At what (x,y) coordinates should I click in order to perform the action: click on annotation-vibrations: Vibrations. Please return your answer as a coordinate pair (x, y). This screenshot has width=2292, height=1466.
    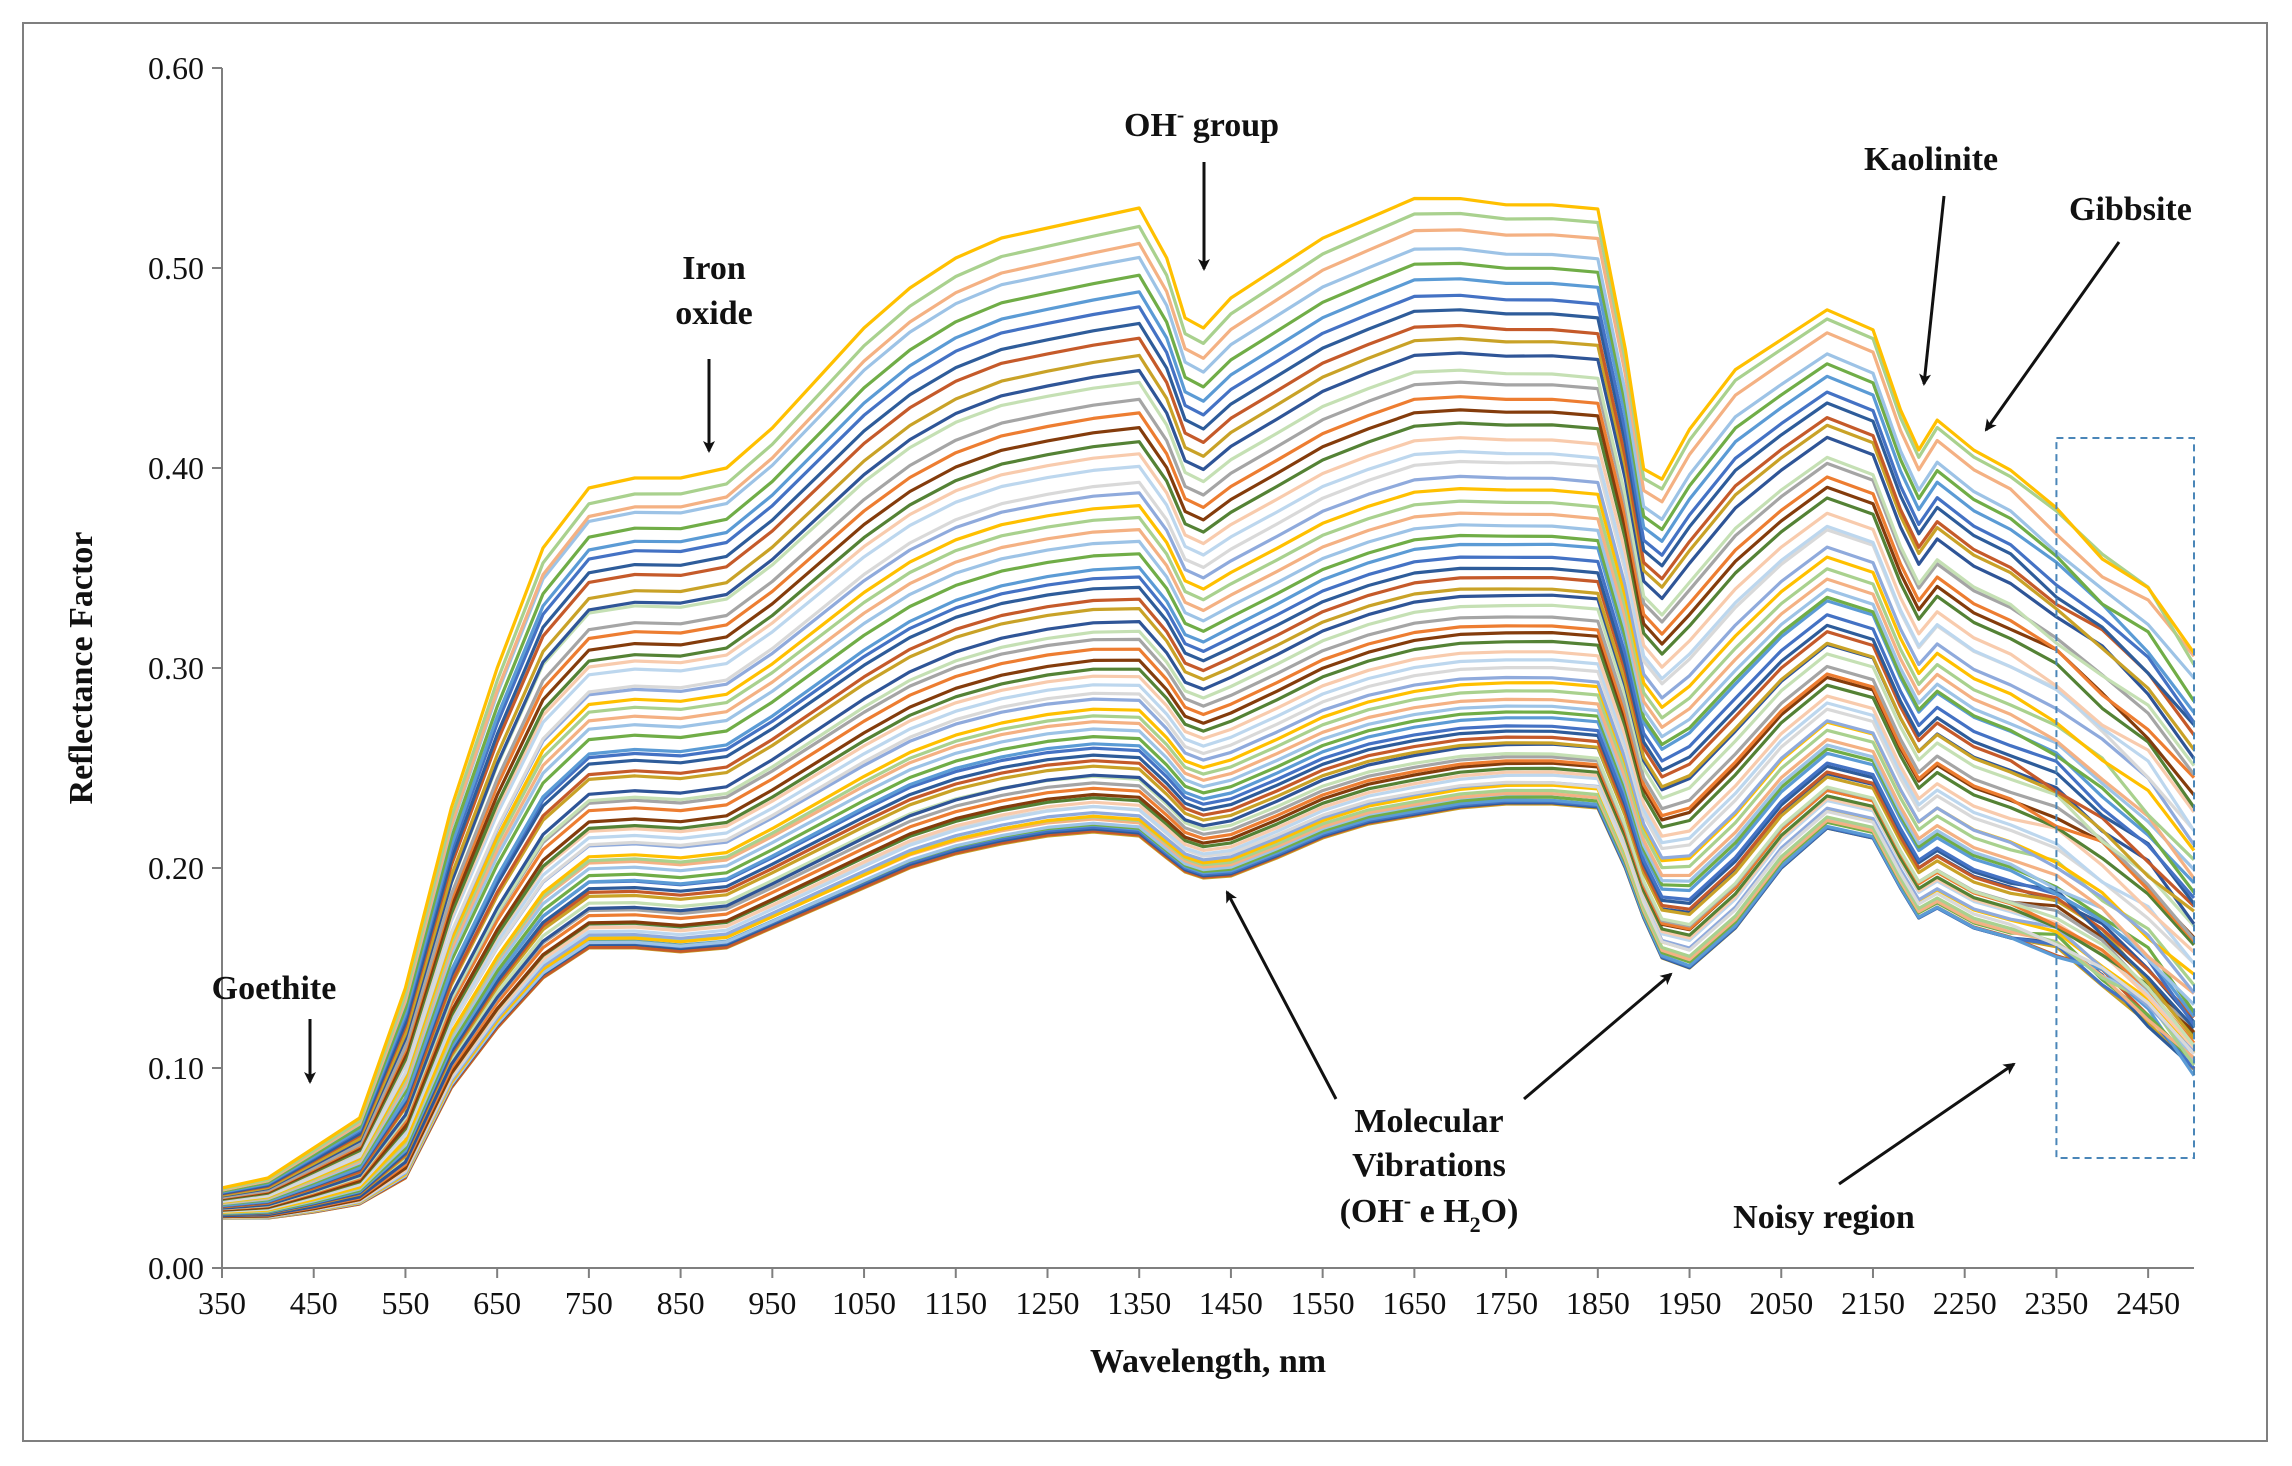
    Looking at the image, I should click on (1429, 1165).